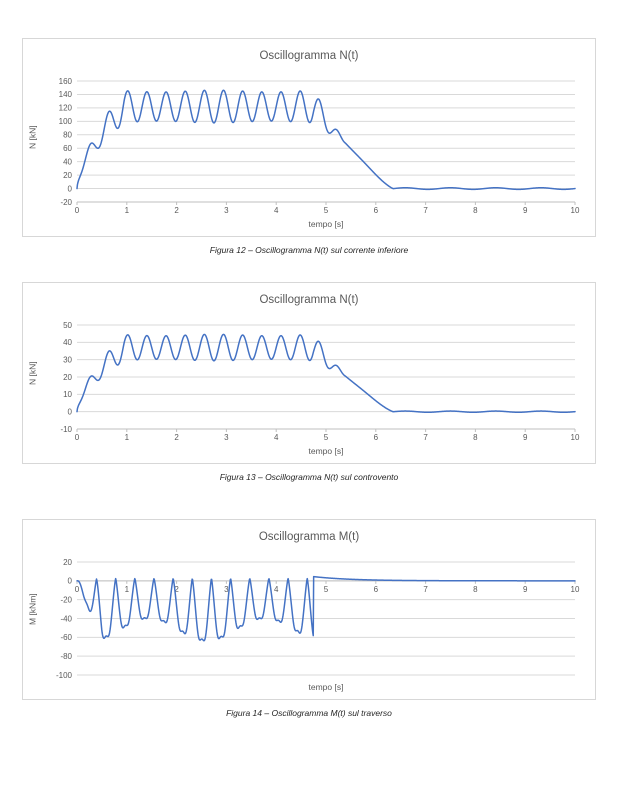 The height and width of the screenshot is (796, 617). I want to click on y-axis-title: M [kNm], so click(32, 609).